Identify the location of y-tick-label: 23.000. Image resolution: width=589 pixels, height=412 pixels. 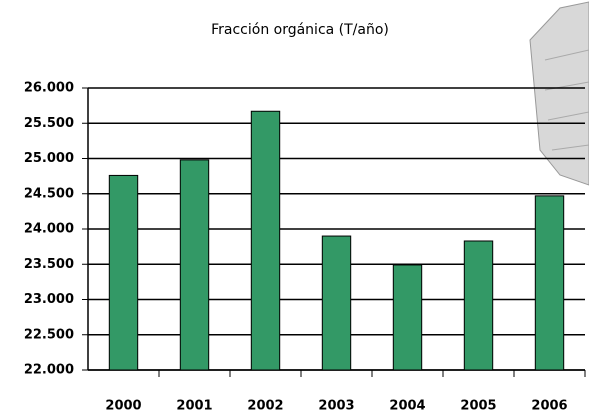
(49, 299).